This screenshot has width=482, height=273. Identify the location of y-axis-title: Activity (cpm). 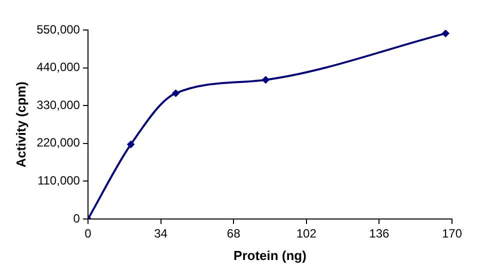
(20, 125).